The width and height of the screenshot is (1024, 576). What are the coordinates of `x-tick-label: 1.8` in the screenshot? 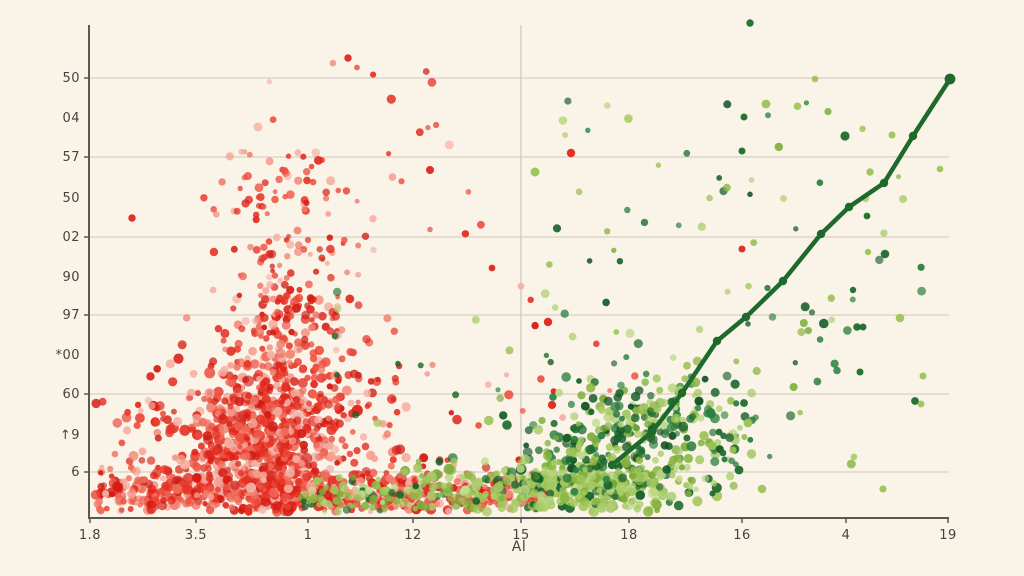 It's located at (90, 535).